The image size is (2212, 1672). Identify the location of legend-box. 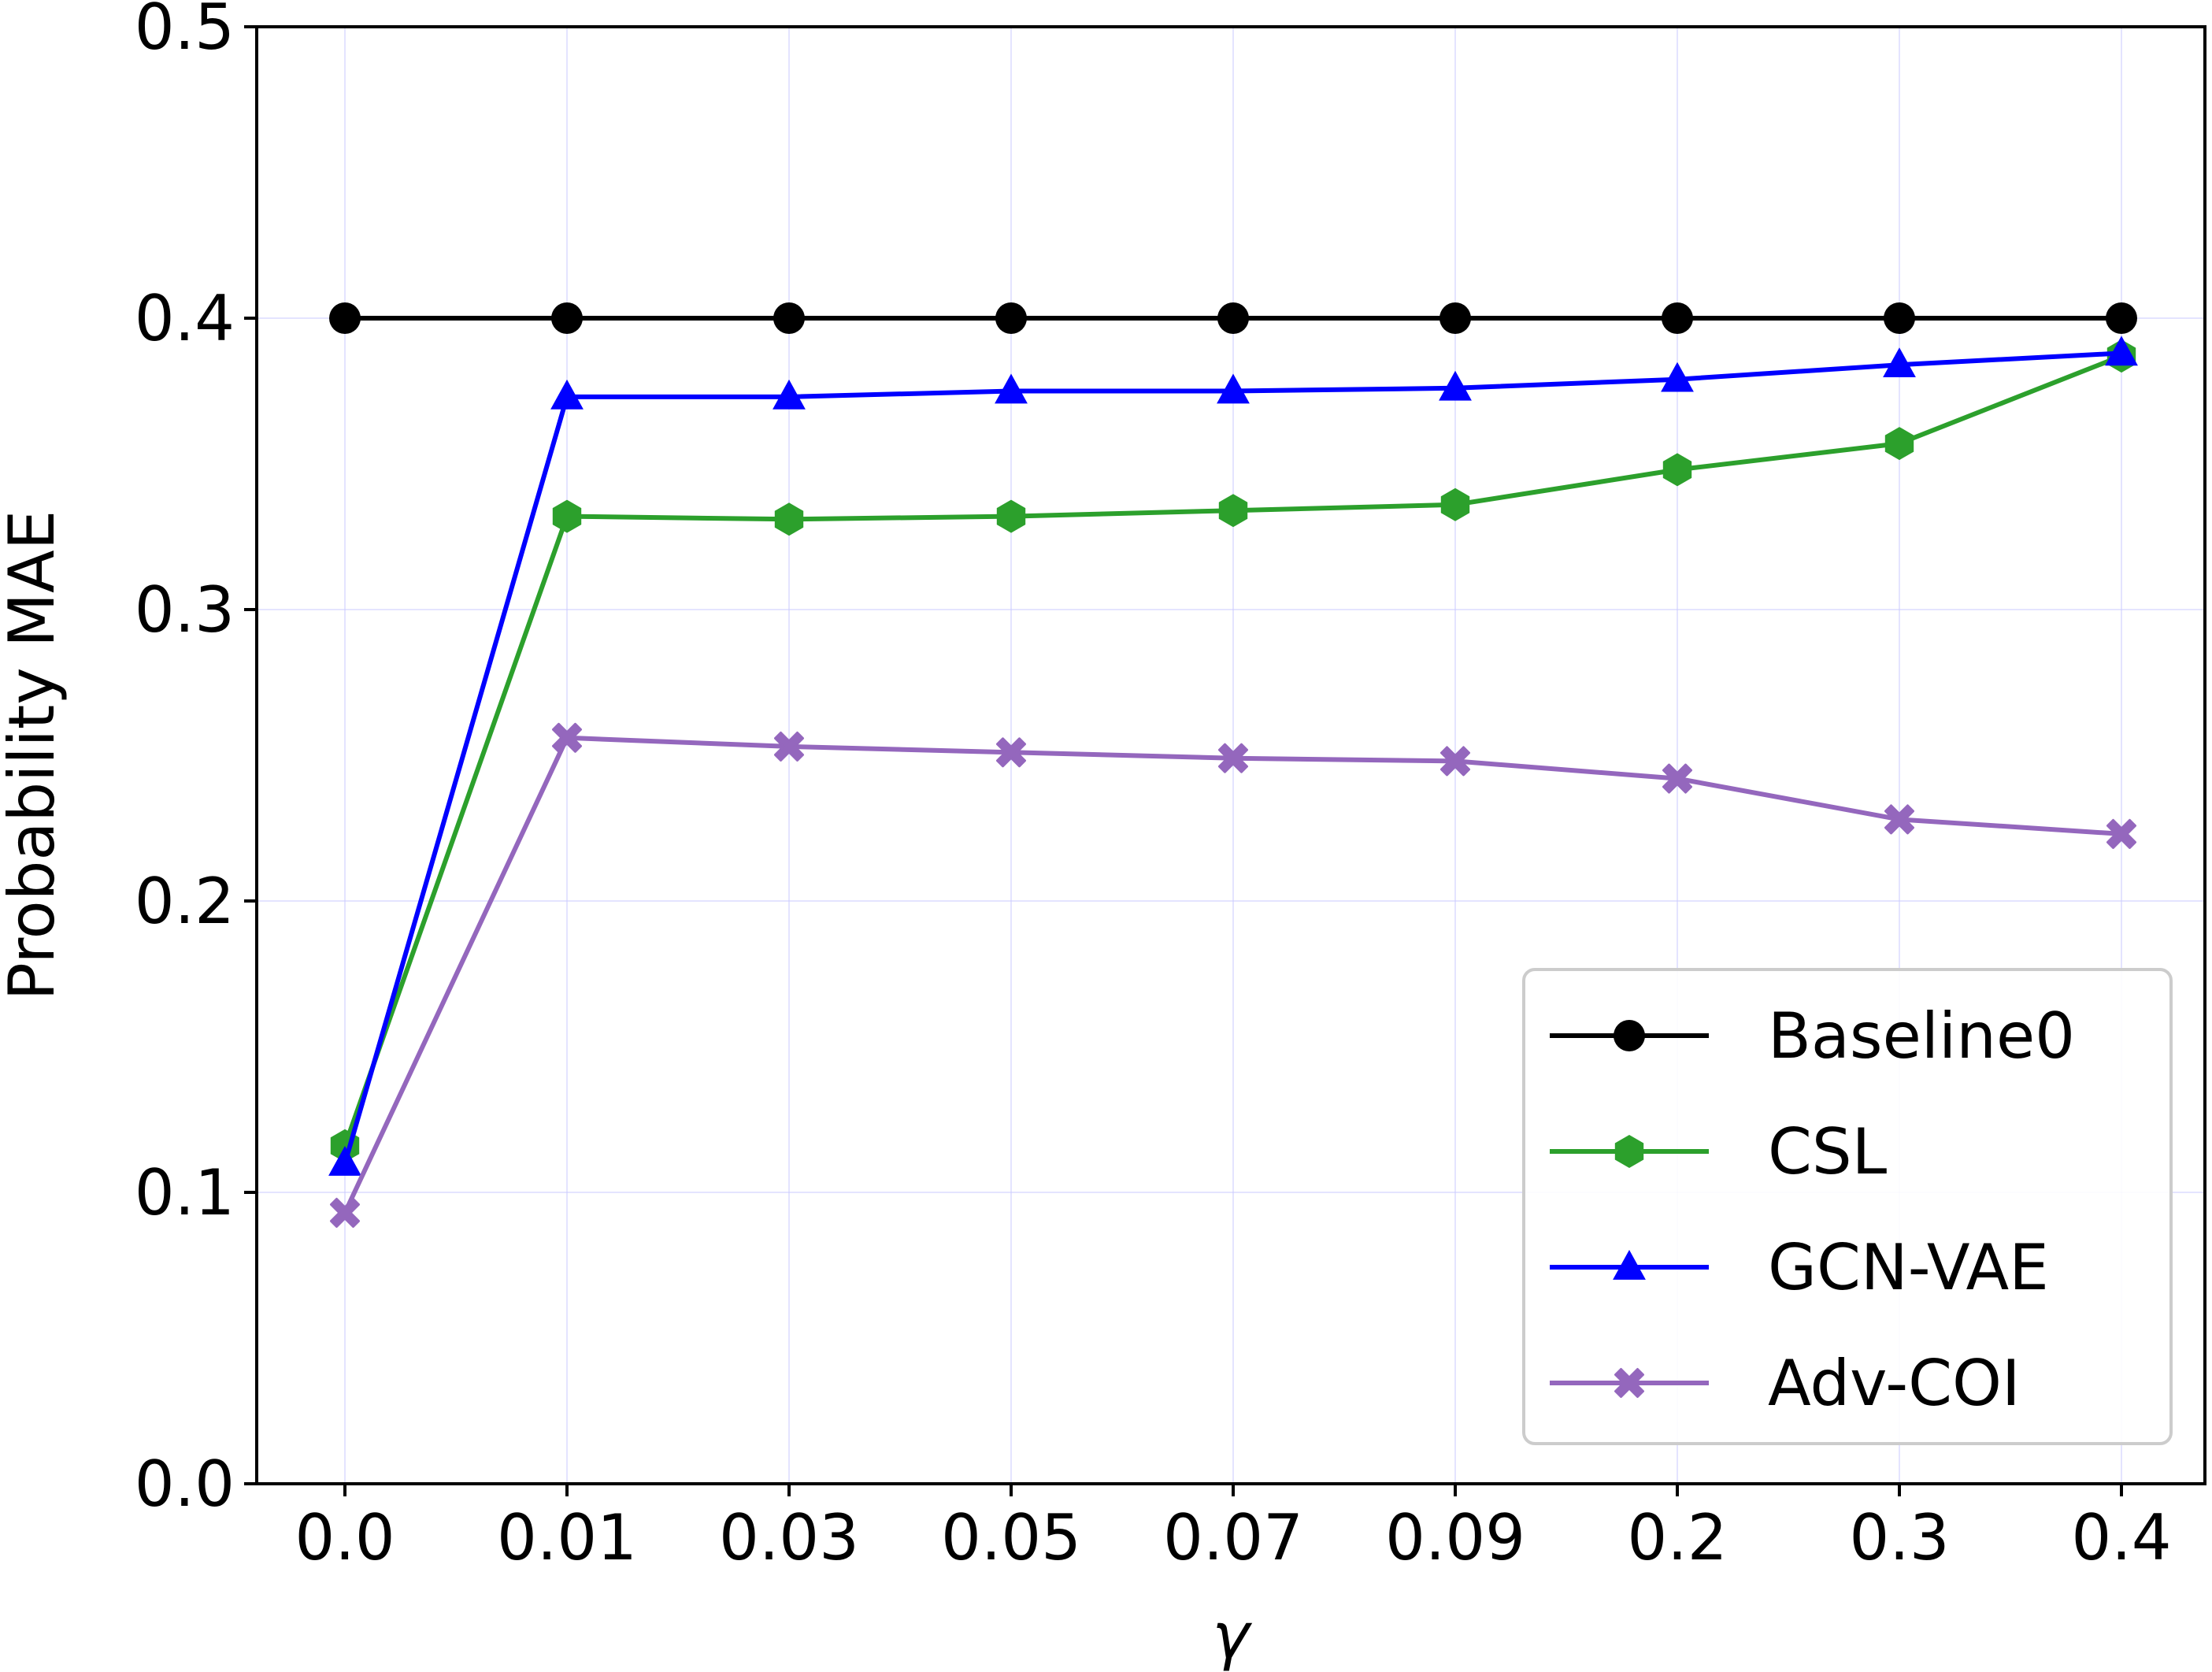
(1848, 1206).